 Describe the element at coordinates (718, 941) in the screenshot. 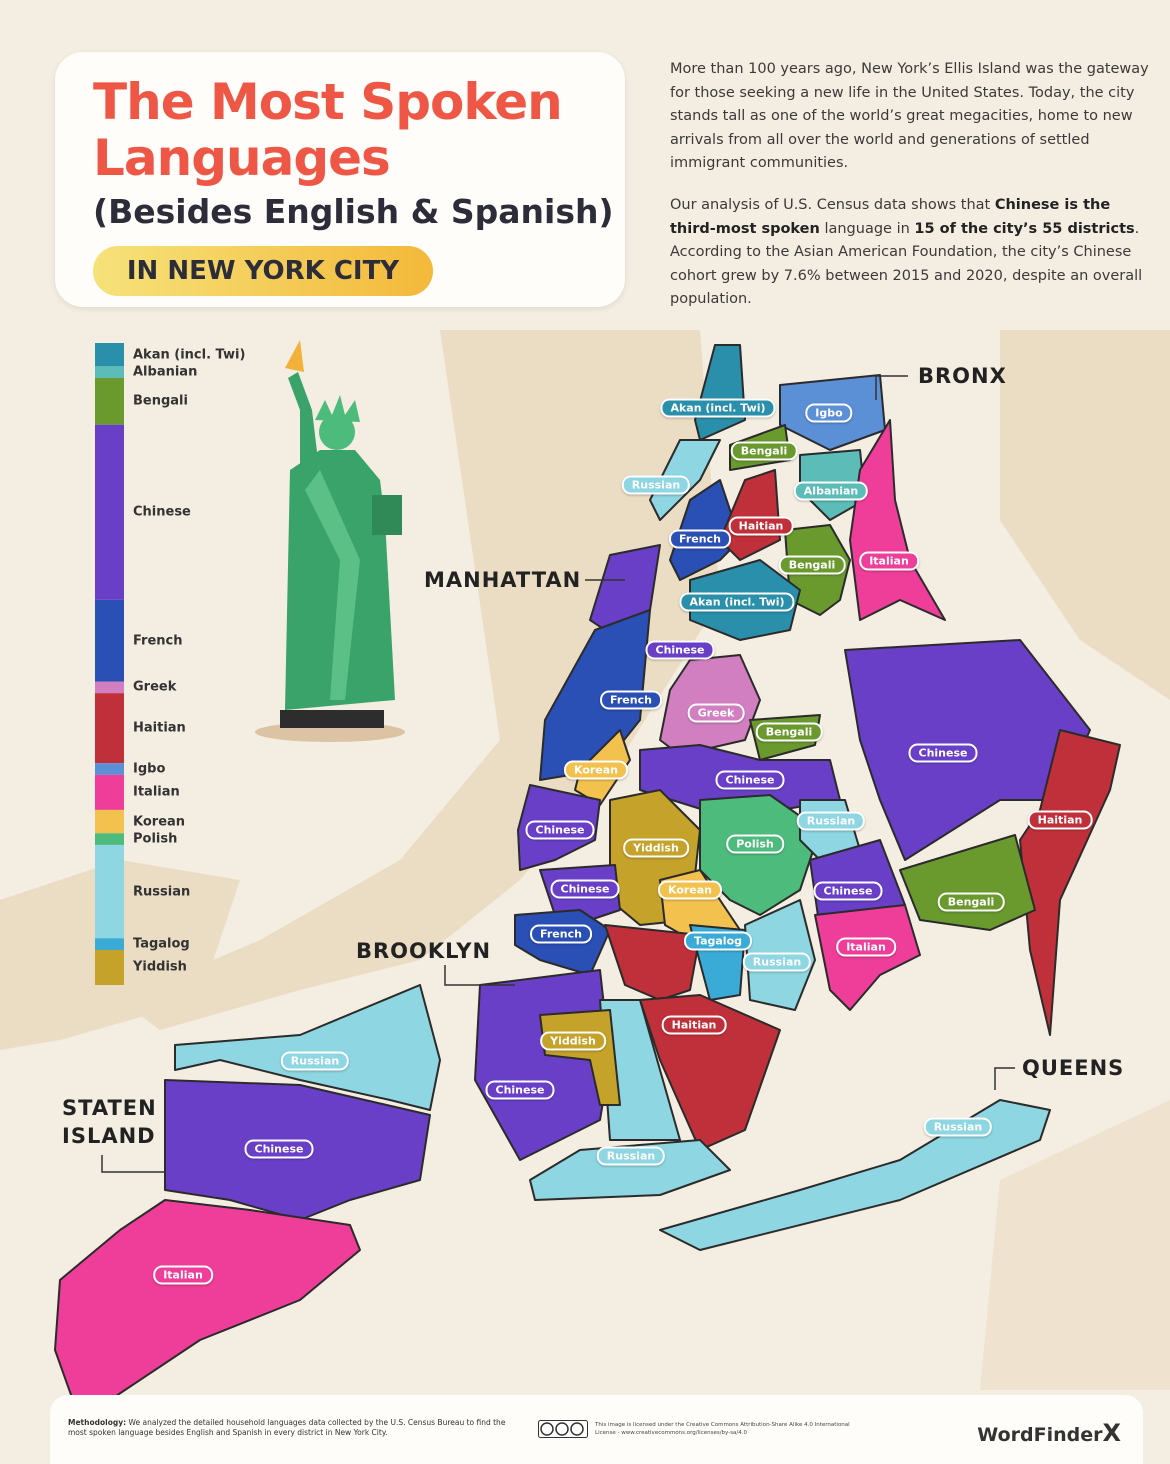

I see `district-label: Tagalog` at that location.